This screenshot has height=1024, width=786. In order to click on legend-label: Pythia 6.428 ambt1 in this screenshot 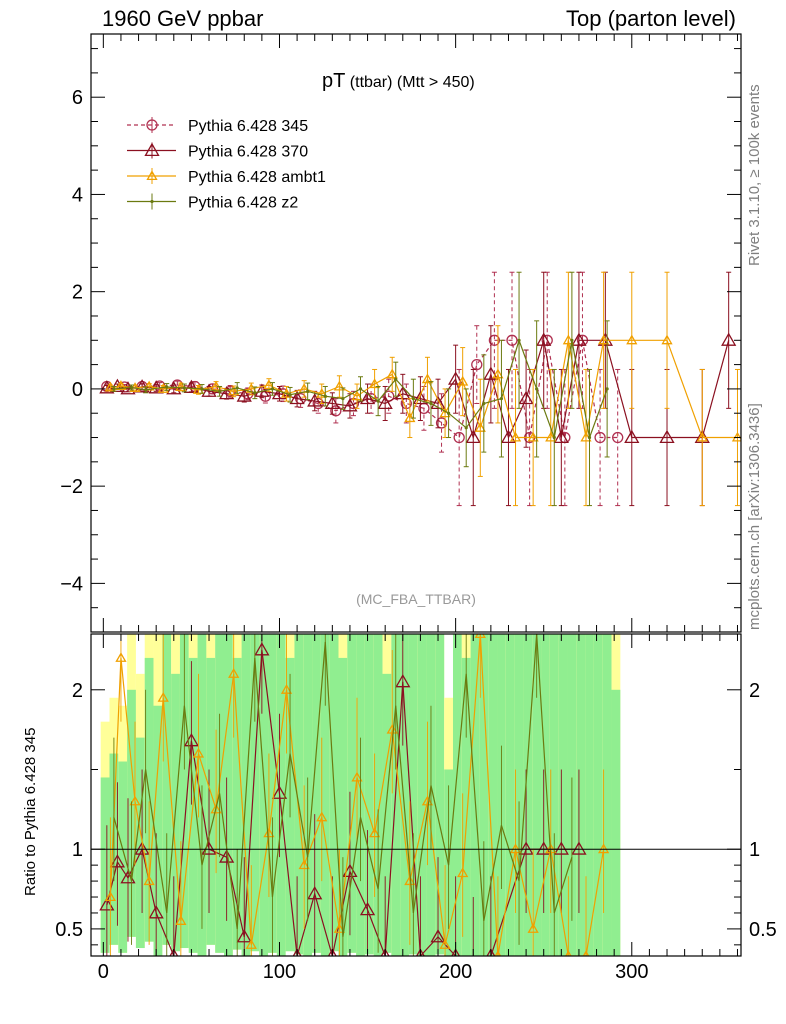, I will do `click(257, 177)`.